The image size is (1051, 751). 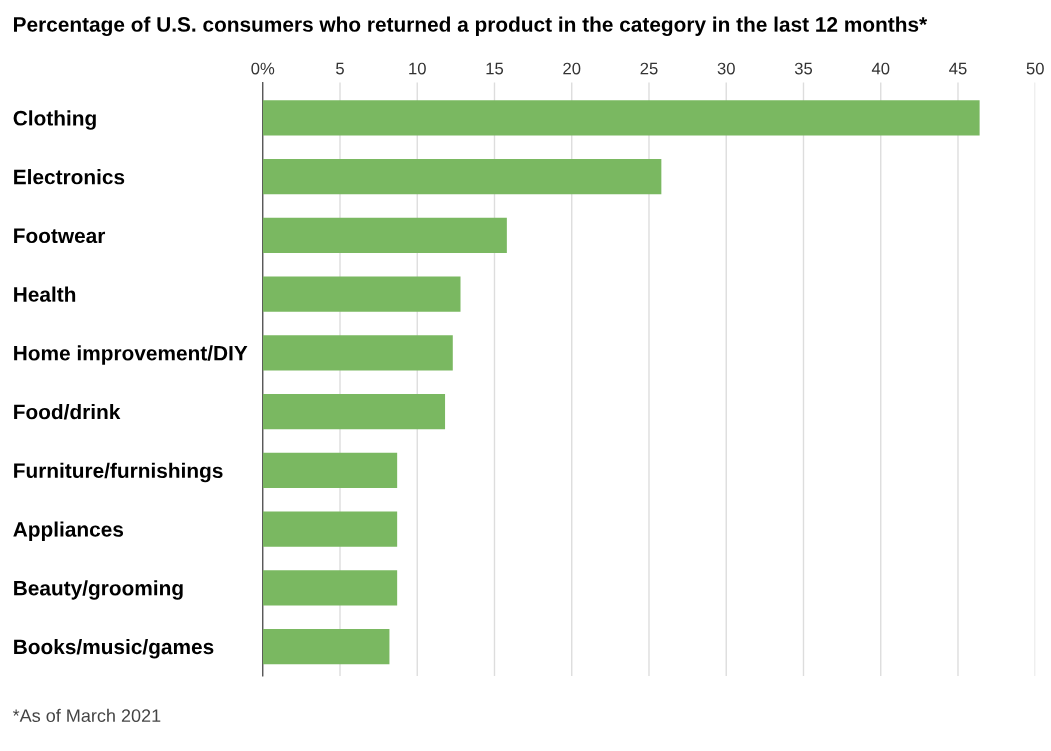 What do you see at coordinates (880, 68) in the screenshot?
I see `x-tick-label: 40` at bounding box center [880, 68].